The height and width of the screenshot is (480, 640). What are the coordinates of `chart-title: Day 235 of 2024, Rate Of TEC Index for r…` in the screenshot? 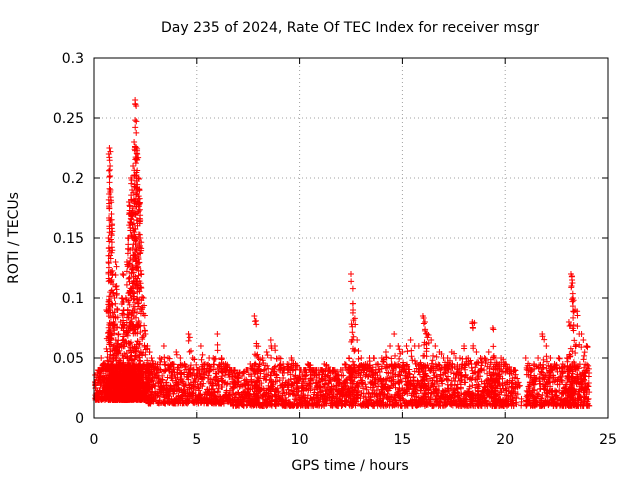 It's located at (350, 28).